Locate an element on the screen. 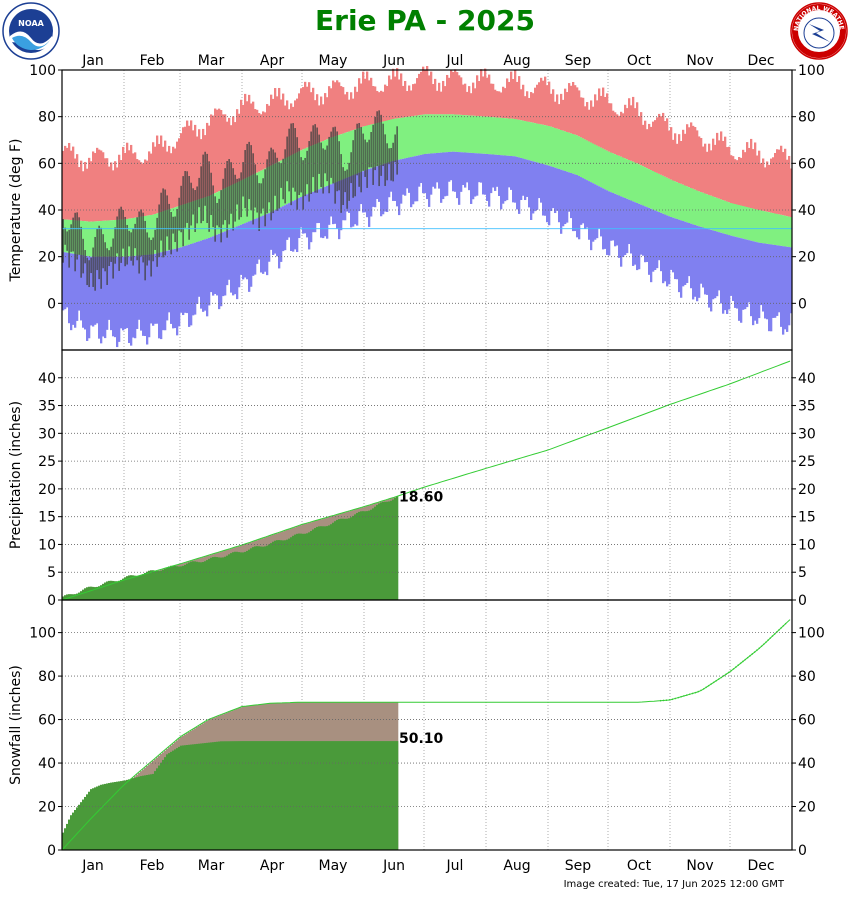  y-tick-label-right: 60 is located at coordinates (807, 164).